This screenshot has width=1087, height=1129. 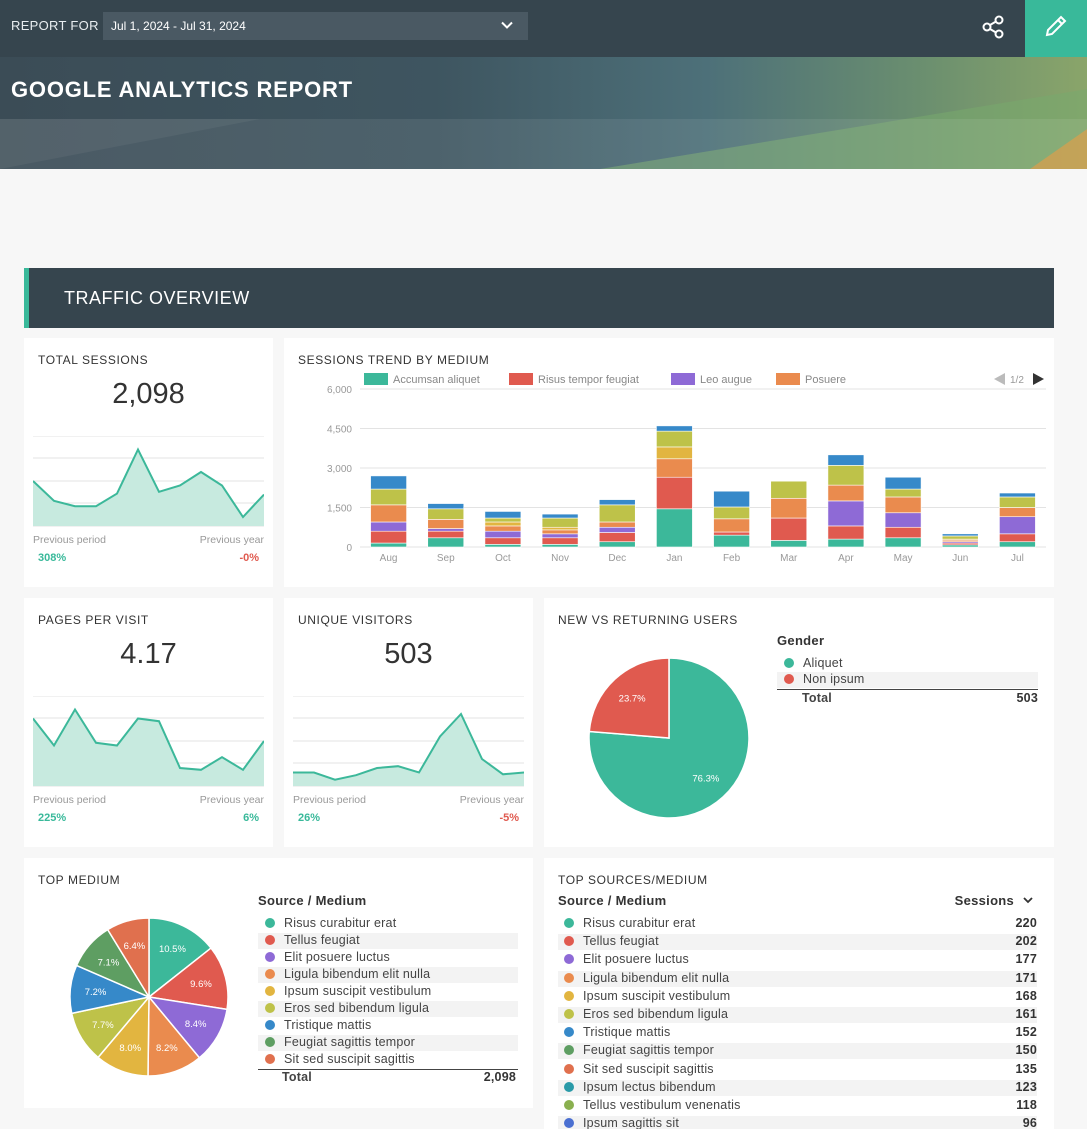 What do you see at coordinates (657, 995) in the screenshot?
I see `row-label: Ipsum suscipit vestibulum` at bounding box center [657, 995].